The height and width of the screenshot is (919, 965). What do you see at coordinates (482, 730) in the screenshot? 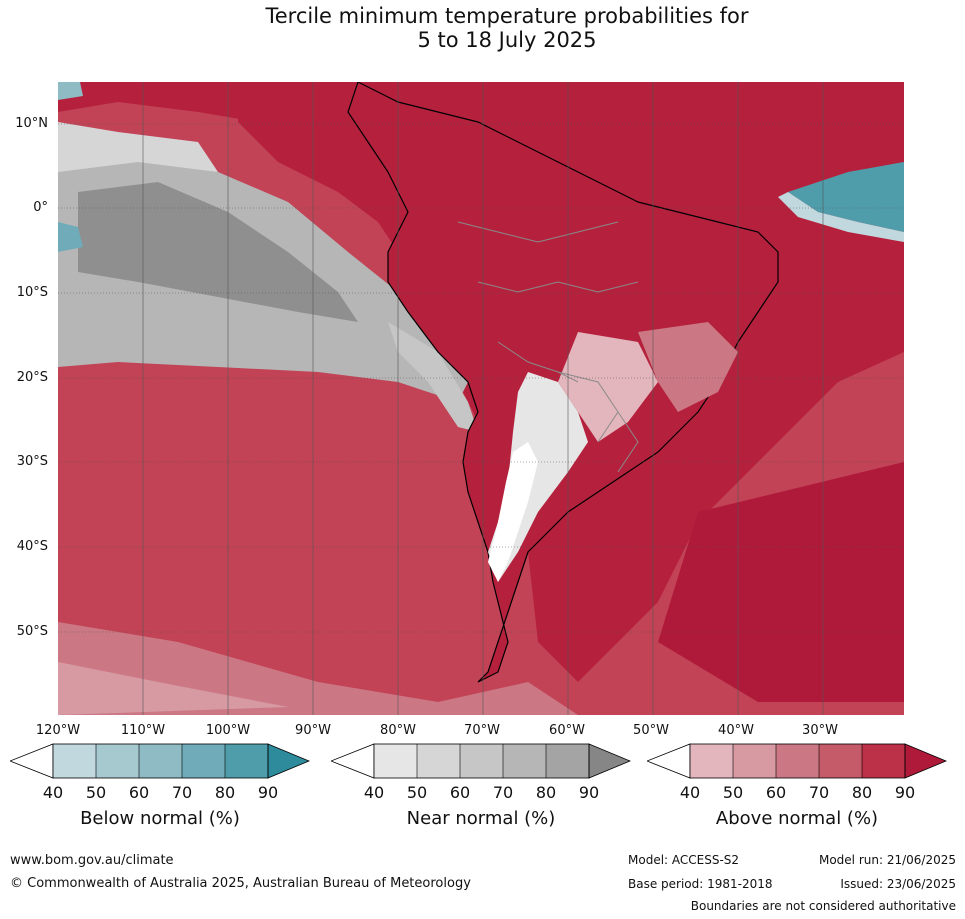
I see `lon-label-70w: 70°W` at bounding box center [482, 730].